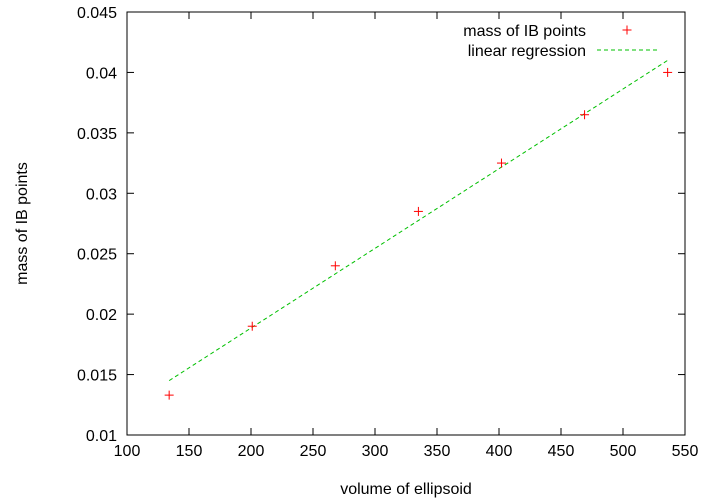  What do you see at coordinates (527, 51) in the screenshot?
I see `legend-label: linear regression` at bounding box center [527, 51].